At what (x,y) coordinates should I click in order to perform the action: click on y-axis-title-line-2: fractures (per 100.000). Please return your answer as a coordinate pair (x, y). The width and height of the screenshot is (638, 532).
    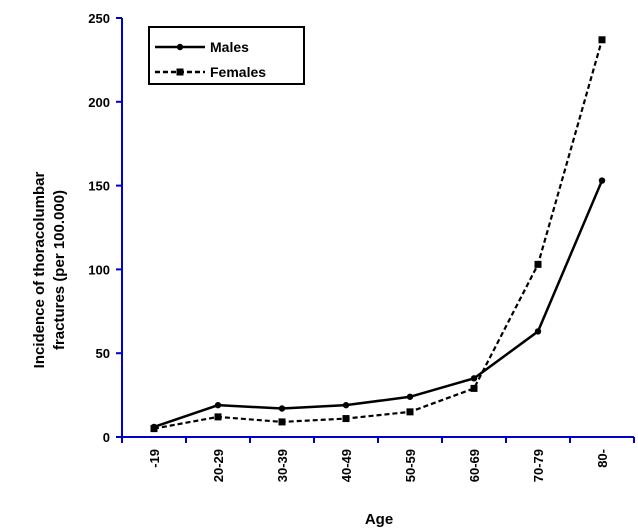
    Looking at the image, I should click on (59, 270).